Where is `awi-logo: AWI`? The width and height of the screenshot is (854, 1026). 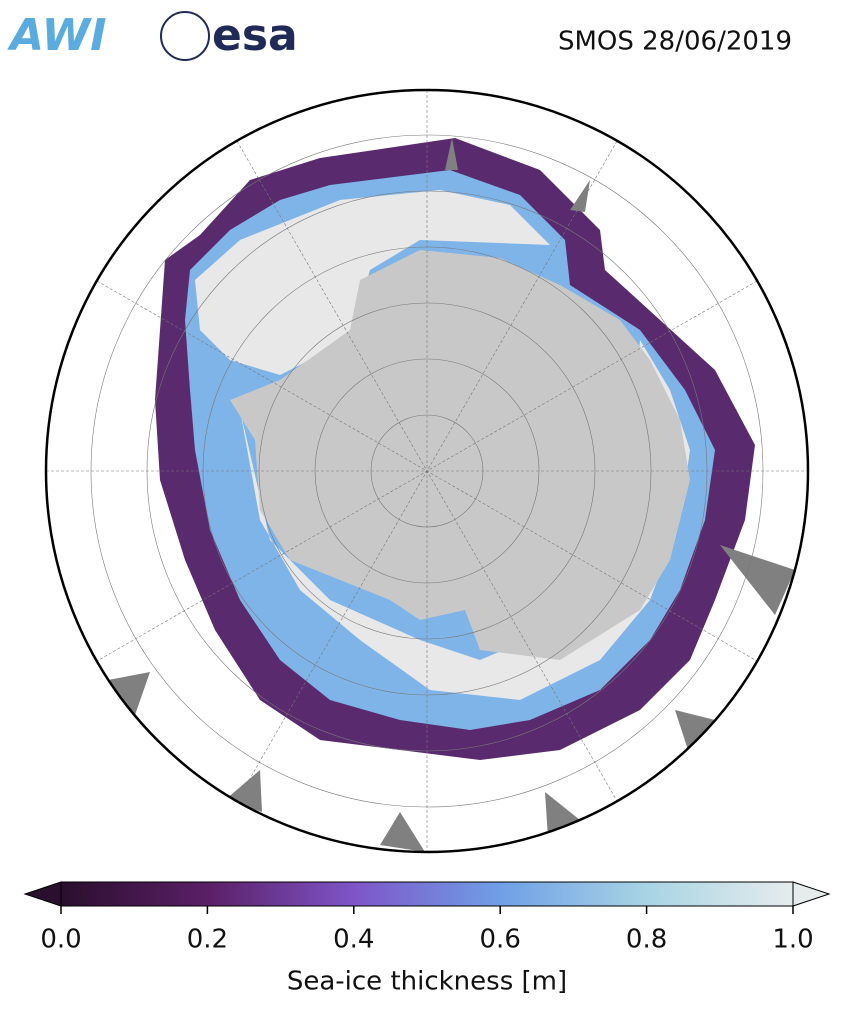 awi-logo: AWI is located at coordinates (57, 35).